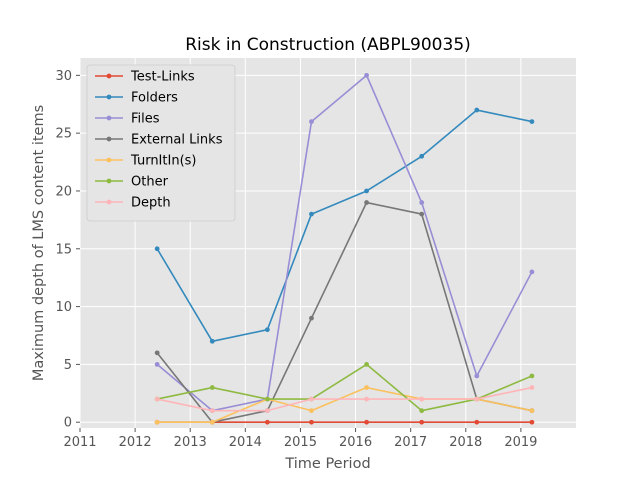 The width and height of the screenshot is (640, 480). Describe the element at coordinates (63, 191) in the screenshot. I see `y-tick-label: 20` at that location.